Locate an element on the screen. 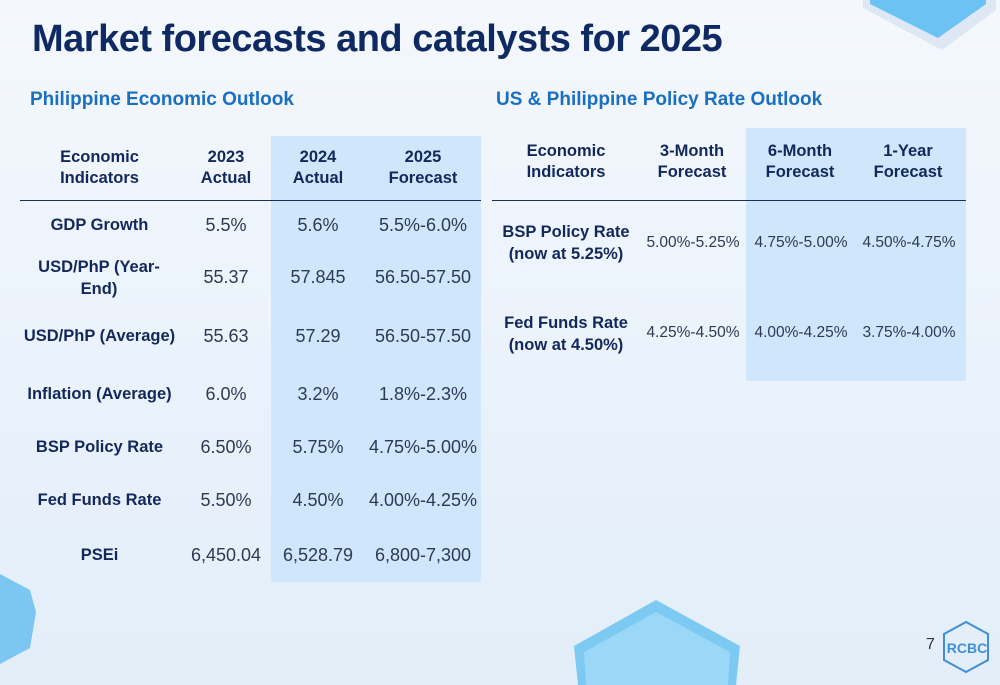  highlight-column-6m-1y is located at coordinates (856, 254).